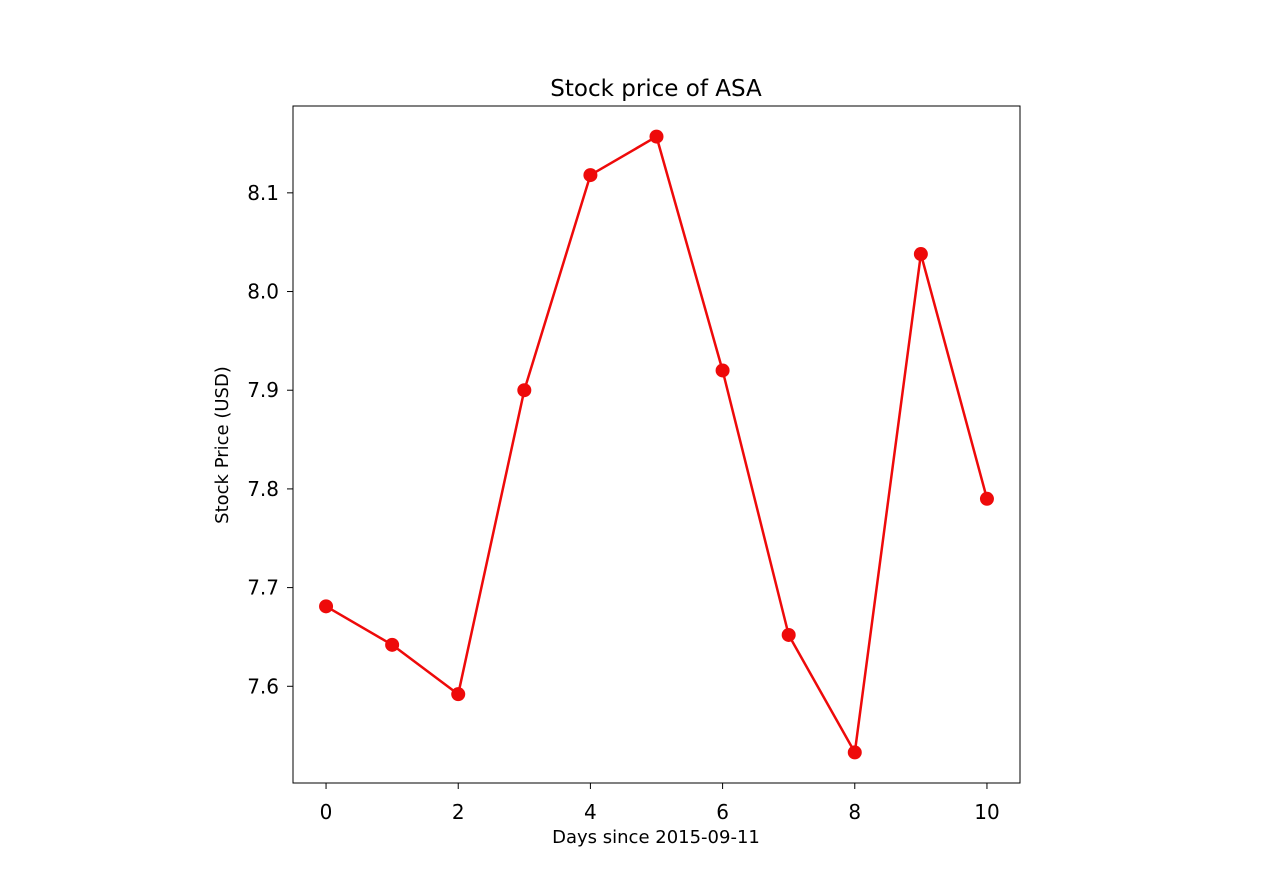  I want to click on y-tick-label: 7.6, so click(263, 686).